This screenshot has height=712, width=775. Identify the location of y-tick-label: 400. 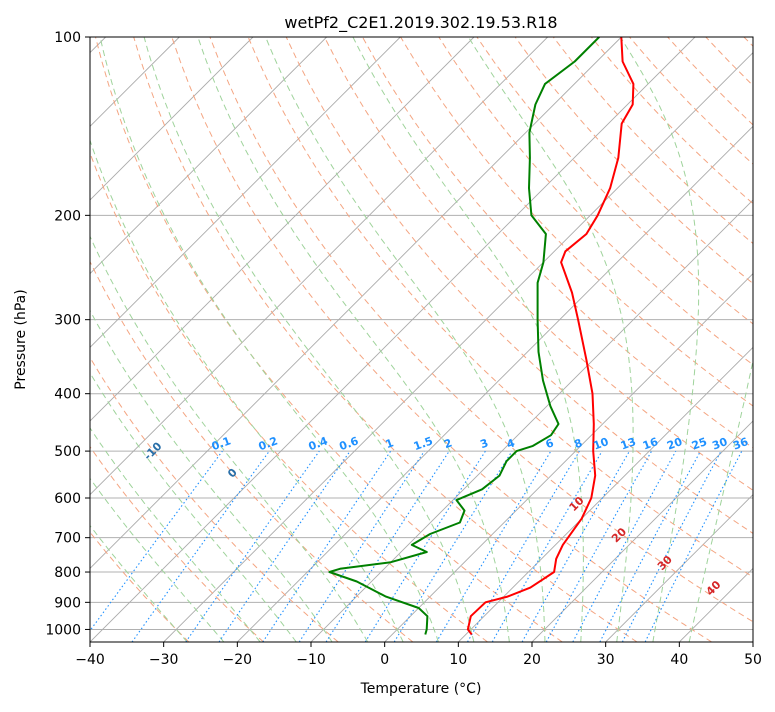
(67, 395).